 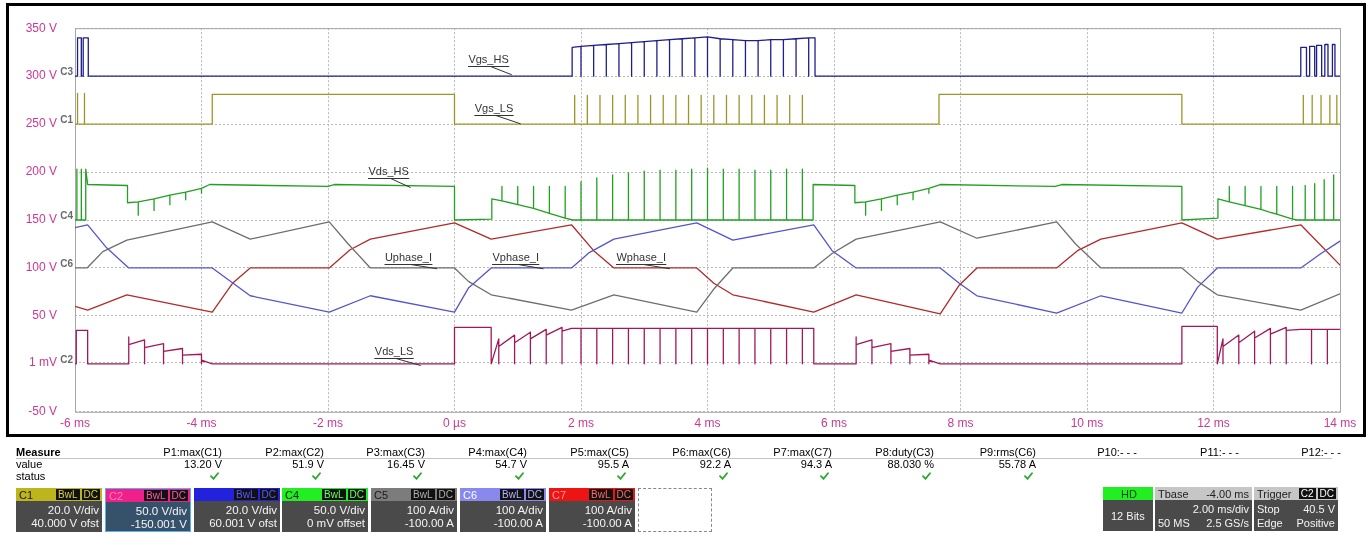 What do you see at coordinates (910, 464) in the screenshot?
I see `text: 88.030 %` at bounding box center [910, 464].